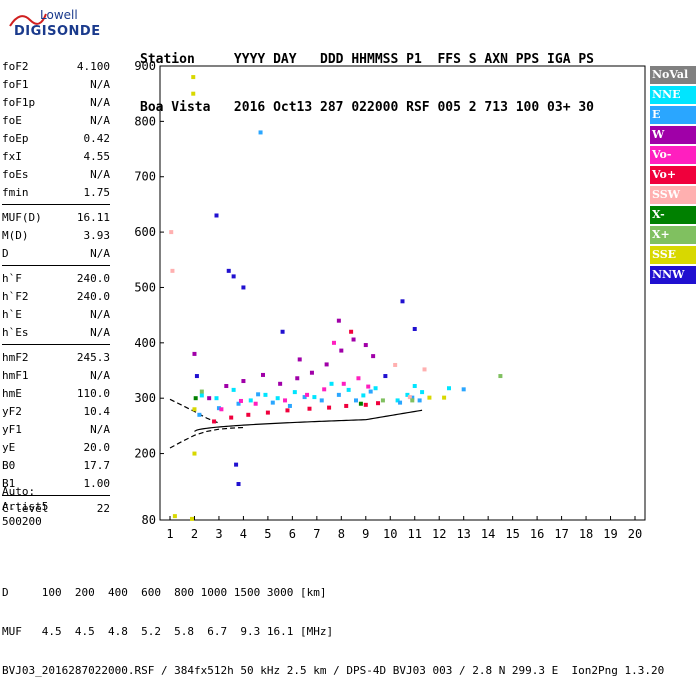 This screenshot has height=690, width=700. I want to click on y-tick-label: 600, so click(145, 232).